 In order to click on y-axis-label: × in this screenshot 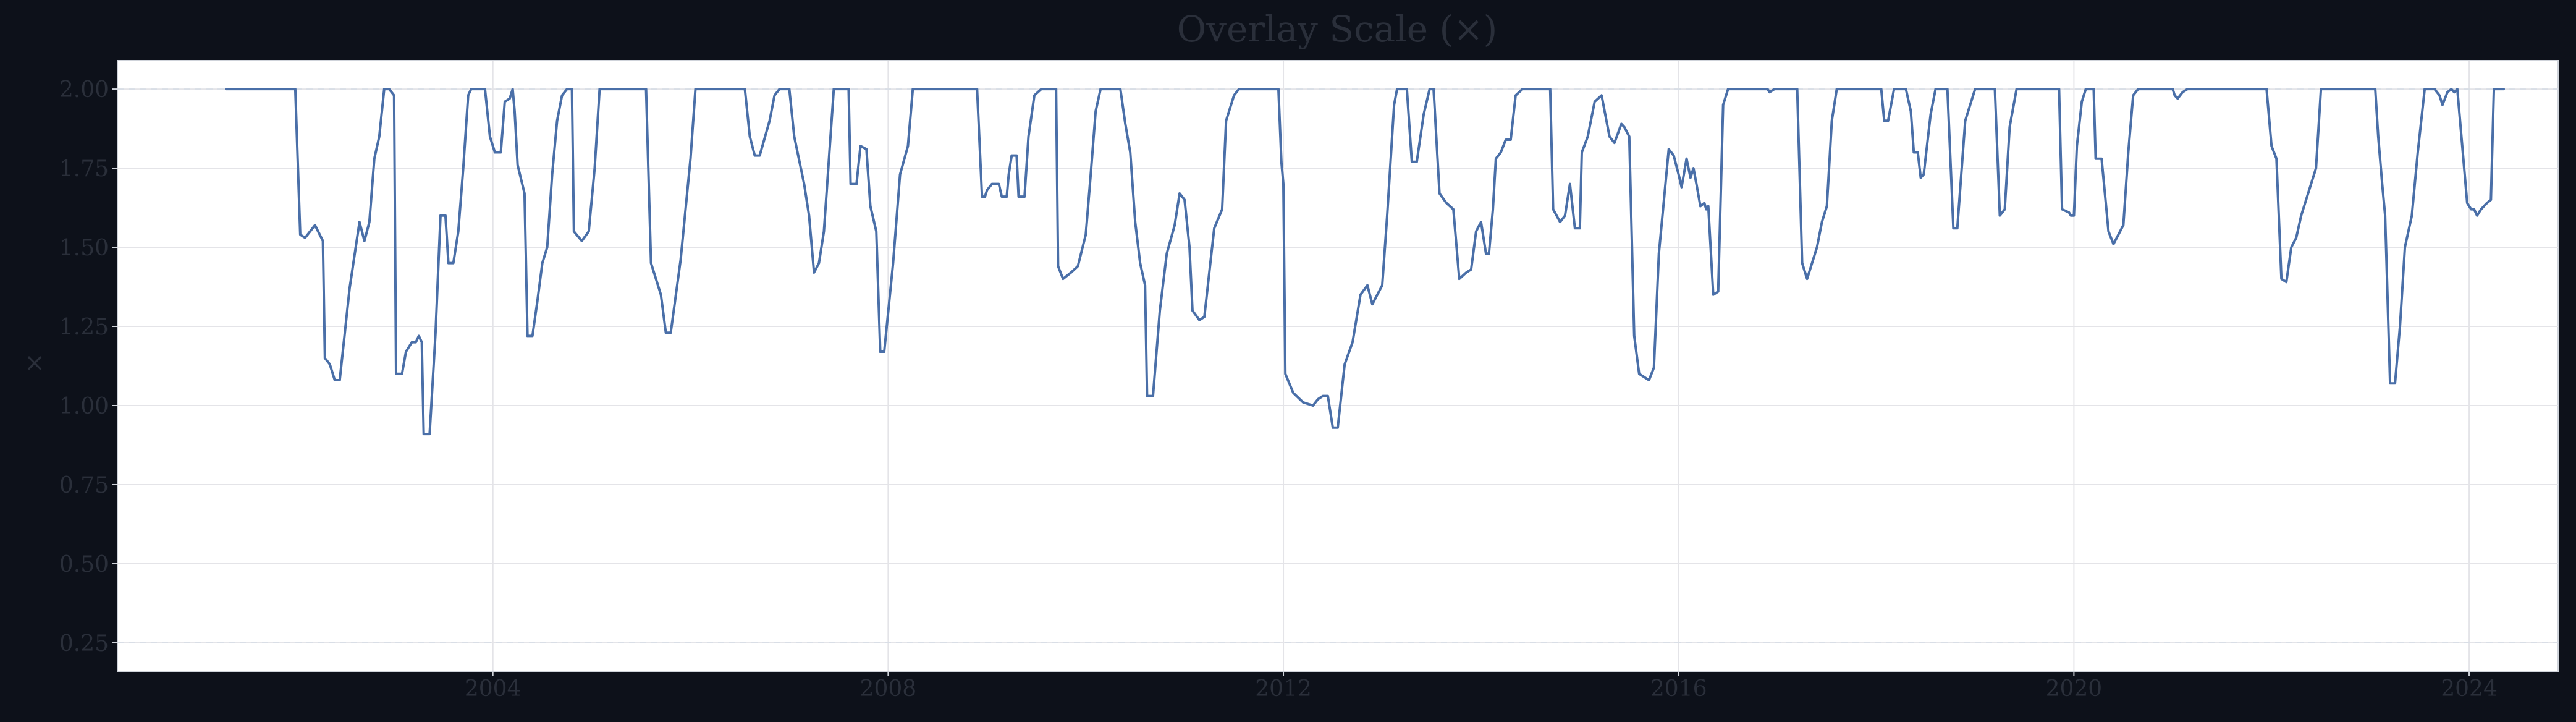, I will do `click(34, 363)`.